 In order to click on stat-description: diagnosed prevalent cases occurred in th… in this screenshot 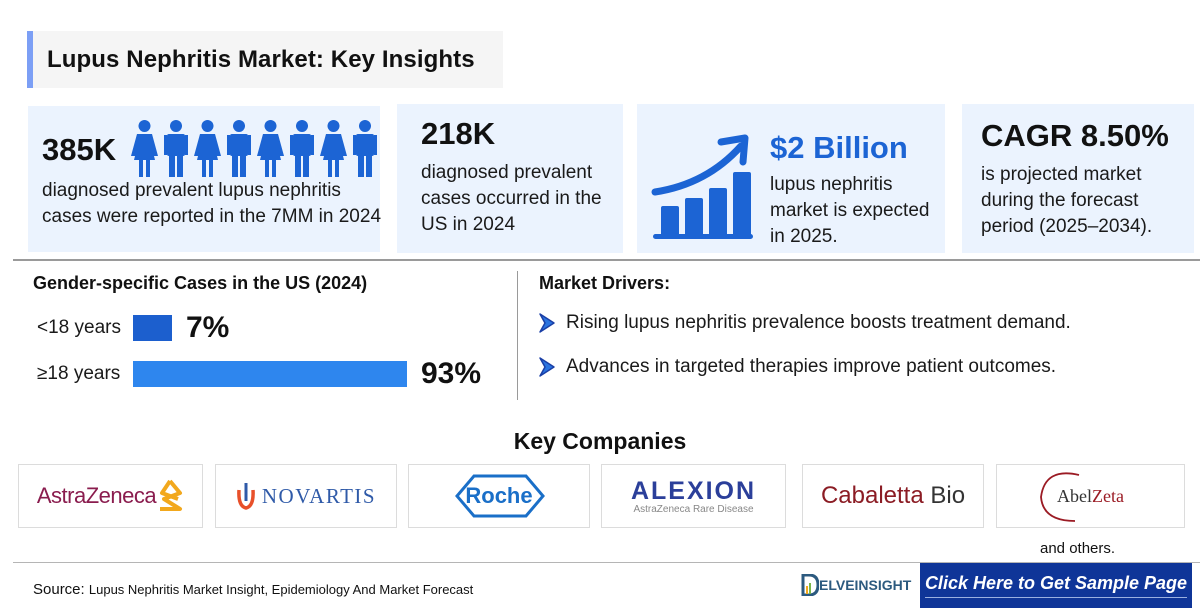, I will do `click(511, 198)`.